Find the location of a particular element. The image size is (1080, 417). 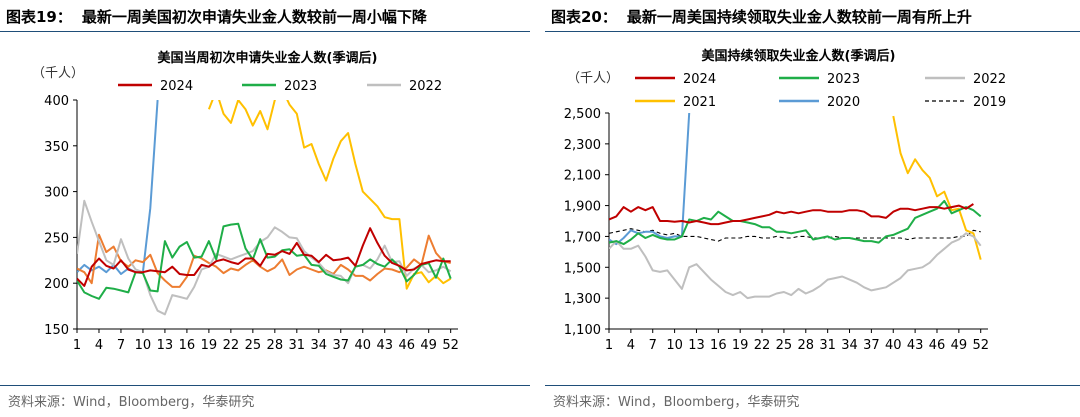

y-tick-label: 2,100 is located at coordinates (582, 176).